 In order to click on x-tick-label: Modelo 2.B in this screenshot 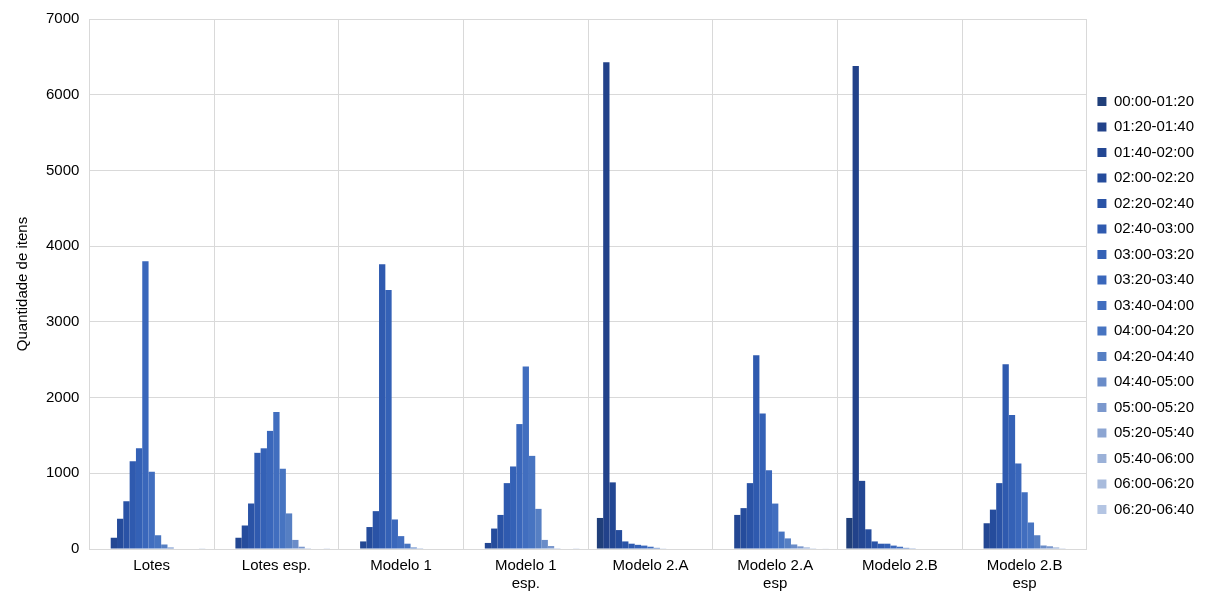, I will do `click(899, 565)`.